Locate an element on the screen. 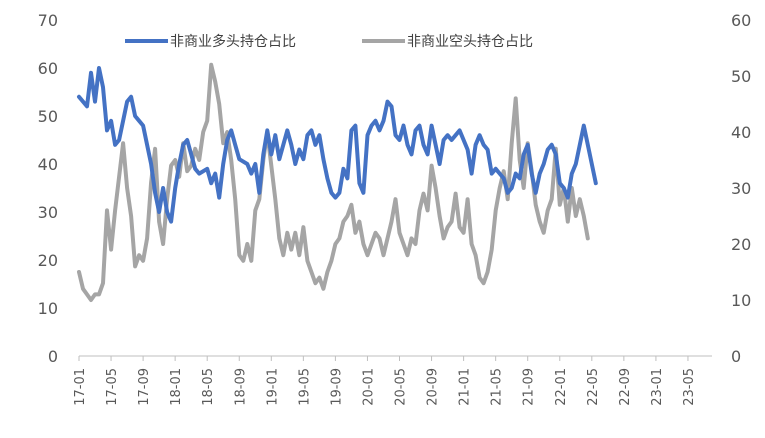  y-left-tick-label: 50 is located at coordinates (48, 116).